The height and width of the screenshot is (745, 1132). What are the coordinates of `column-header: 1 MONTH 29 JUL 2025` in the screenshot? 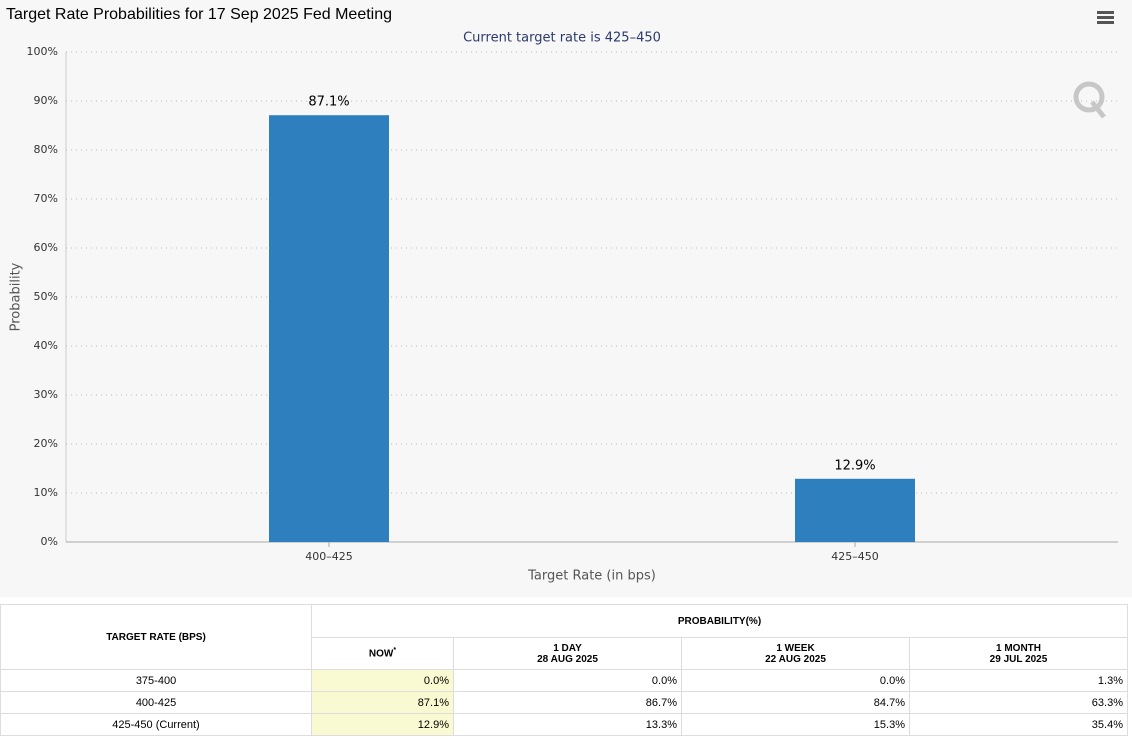 It's located at (1018, 653).